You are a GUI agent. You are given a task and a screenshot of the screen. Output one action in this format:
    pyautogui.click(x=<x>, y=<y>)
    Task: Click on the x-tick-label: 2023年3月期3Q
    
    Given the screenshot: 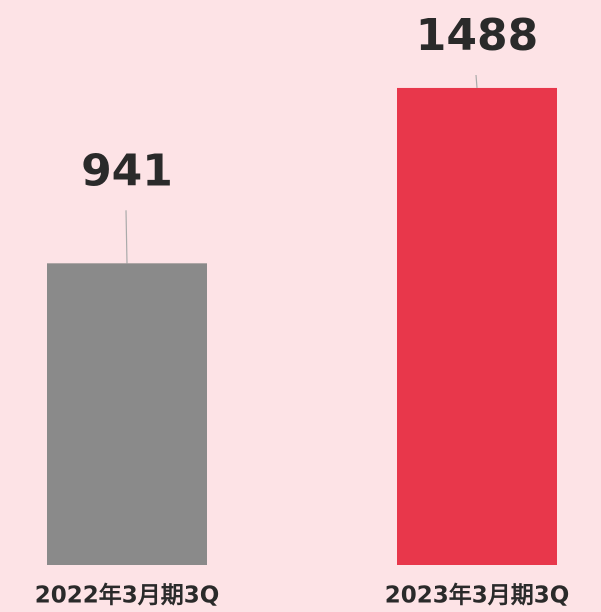 What is the action you would take?
    pyautogui.click(x=477, y=595)
    